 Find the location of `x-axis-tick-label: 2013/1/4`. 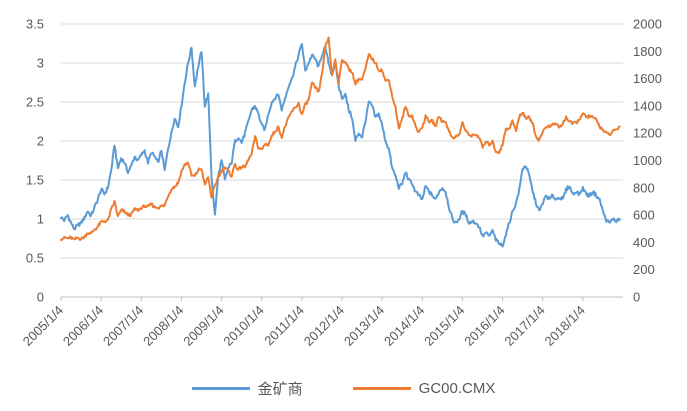

x-axis-tick-label: 2013/1/4 is located at coordinates (364, 326).